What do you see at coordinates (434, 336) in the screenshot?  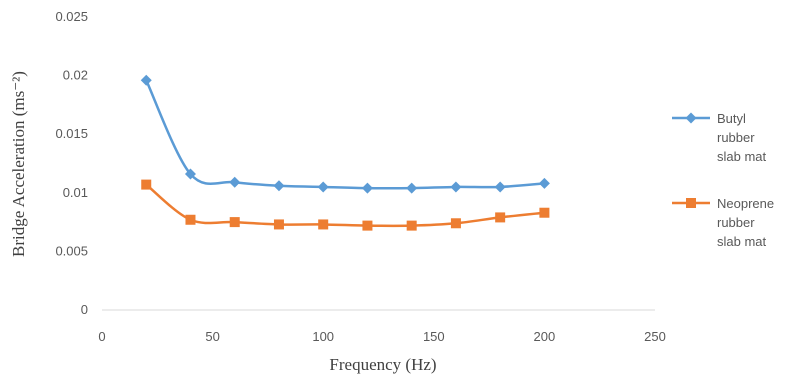 I see `x-tick-label: 150` at bounding box center [434, 336].